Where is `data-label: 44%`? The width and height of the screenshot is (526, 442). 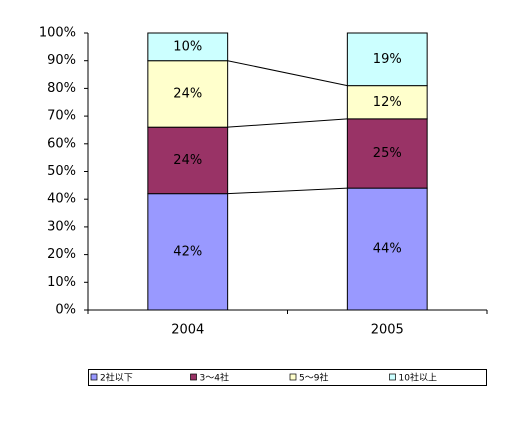 data-label: 44% is located at coordinates (387, 249).